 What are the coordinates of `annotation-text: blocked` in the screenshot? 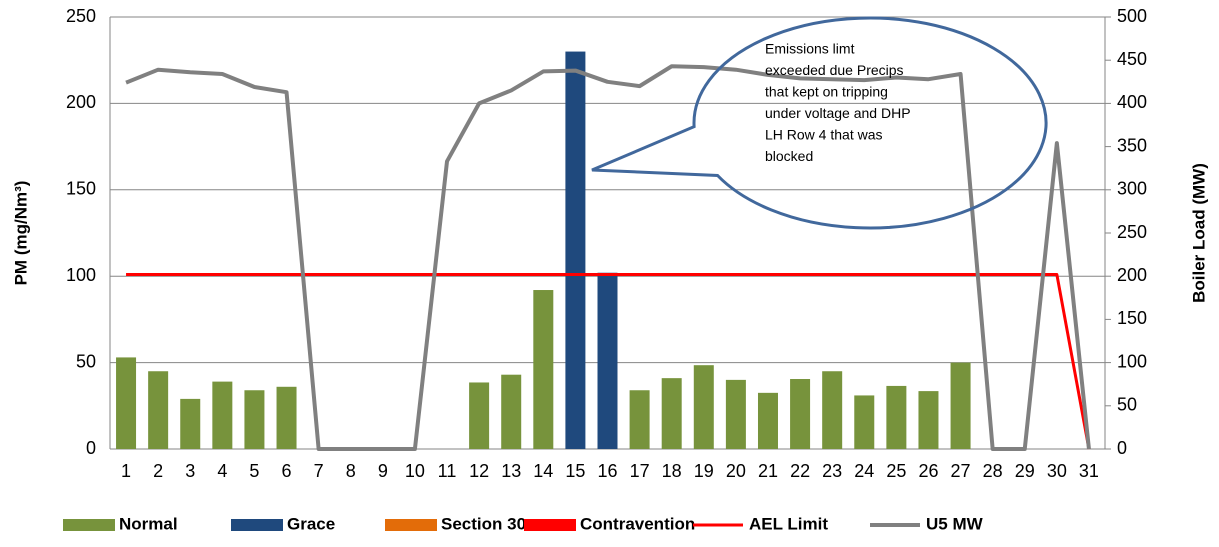 It's located at (789, 156).